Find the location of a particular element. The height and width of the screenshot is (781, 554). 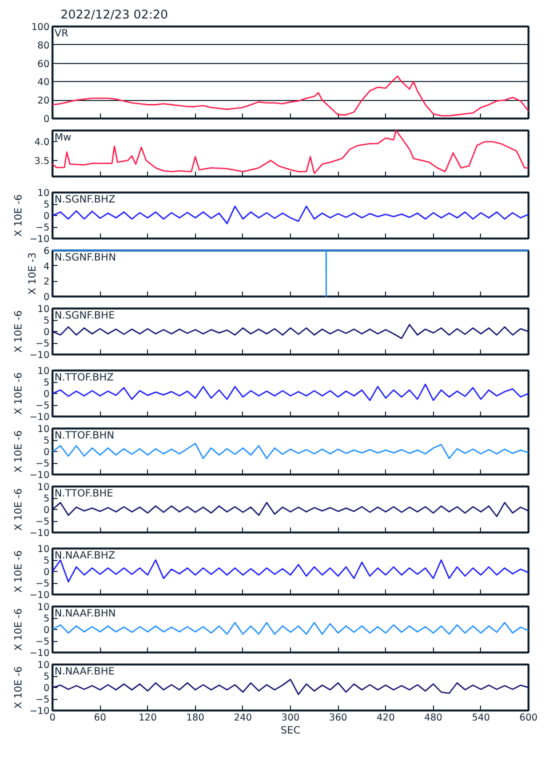

chart-title: N.TTOF.BHZ is located at coordinates (84, 378).